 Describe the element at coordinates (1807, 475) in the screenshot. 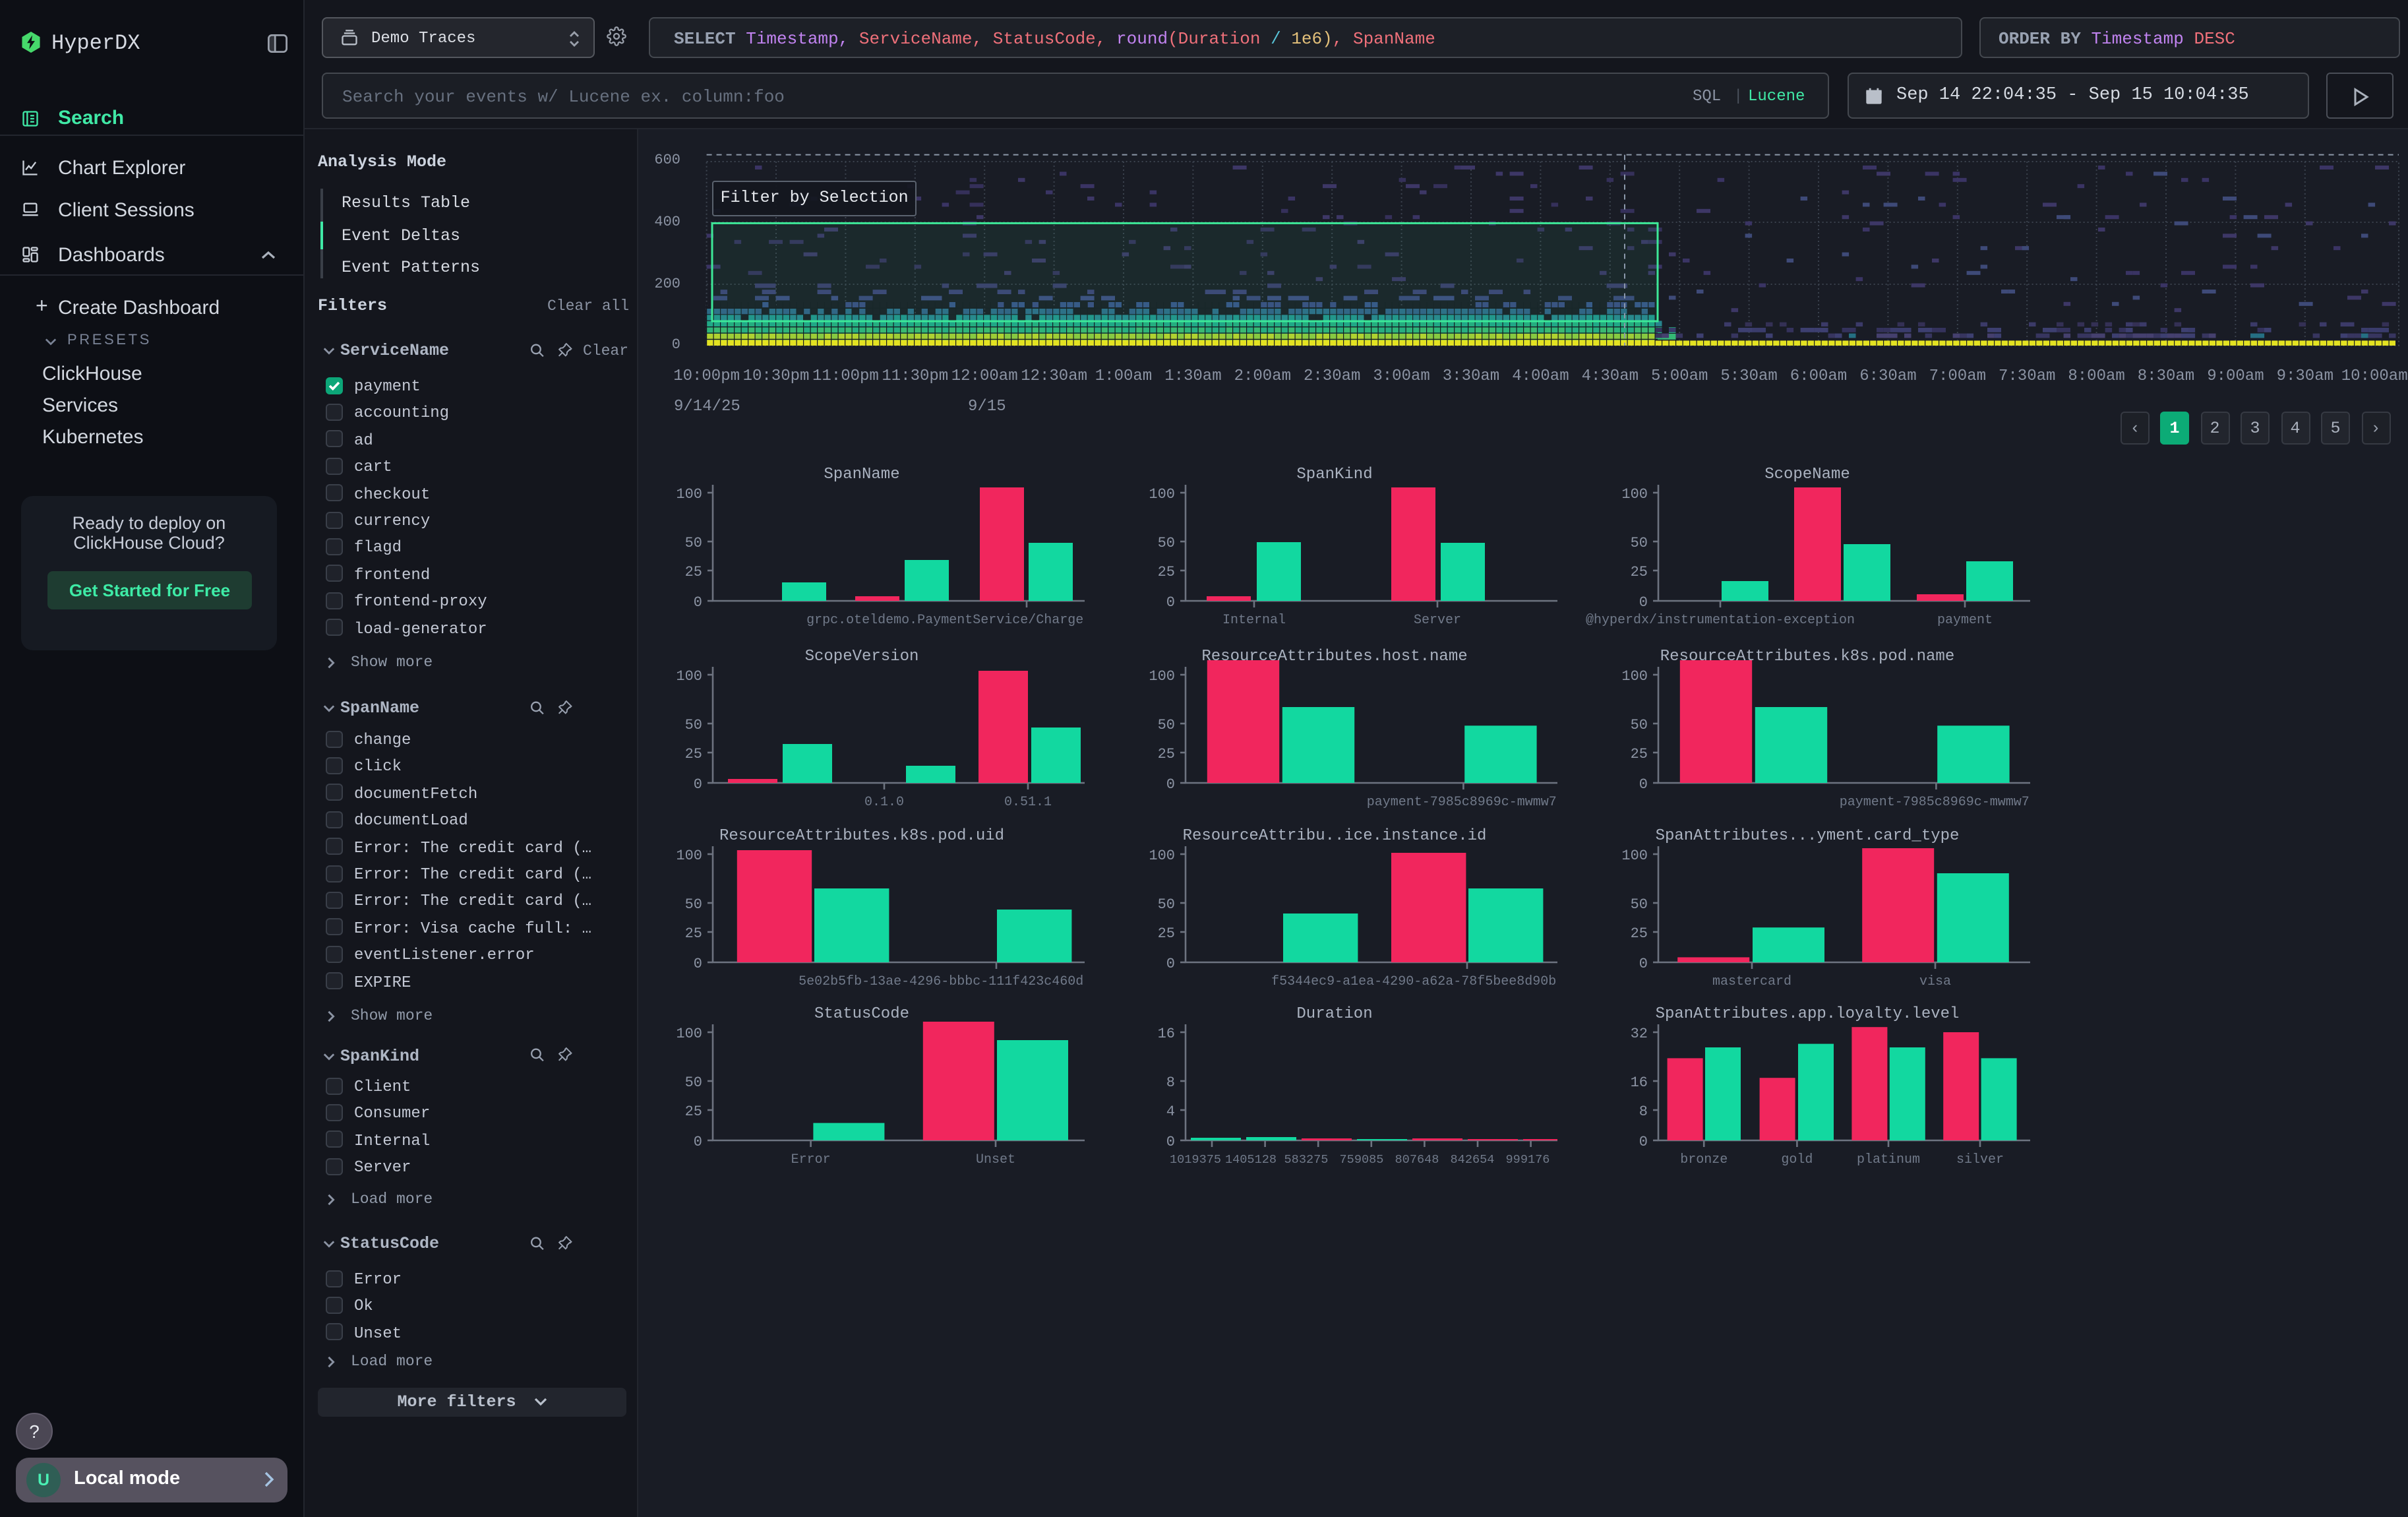

I see `svg-text: ScopeName` at that location.